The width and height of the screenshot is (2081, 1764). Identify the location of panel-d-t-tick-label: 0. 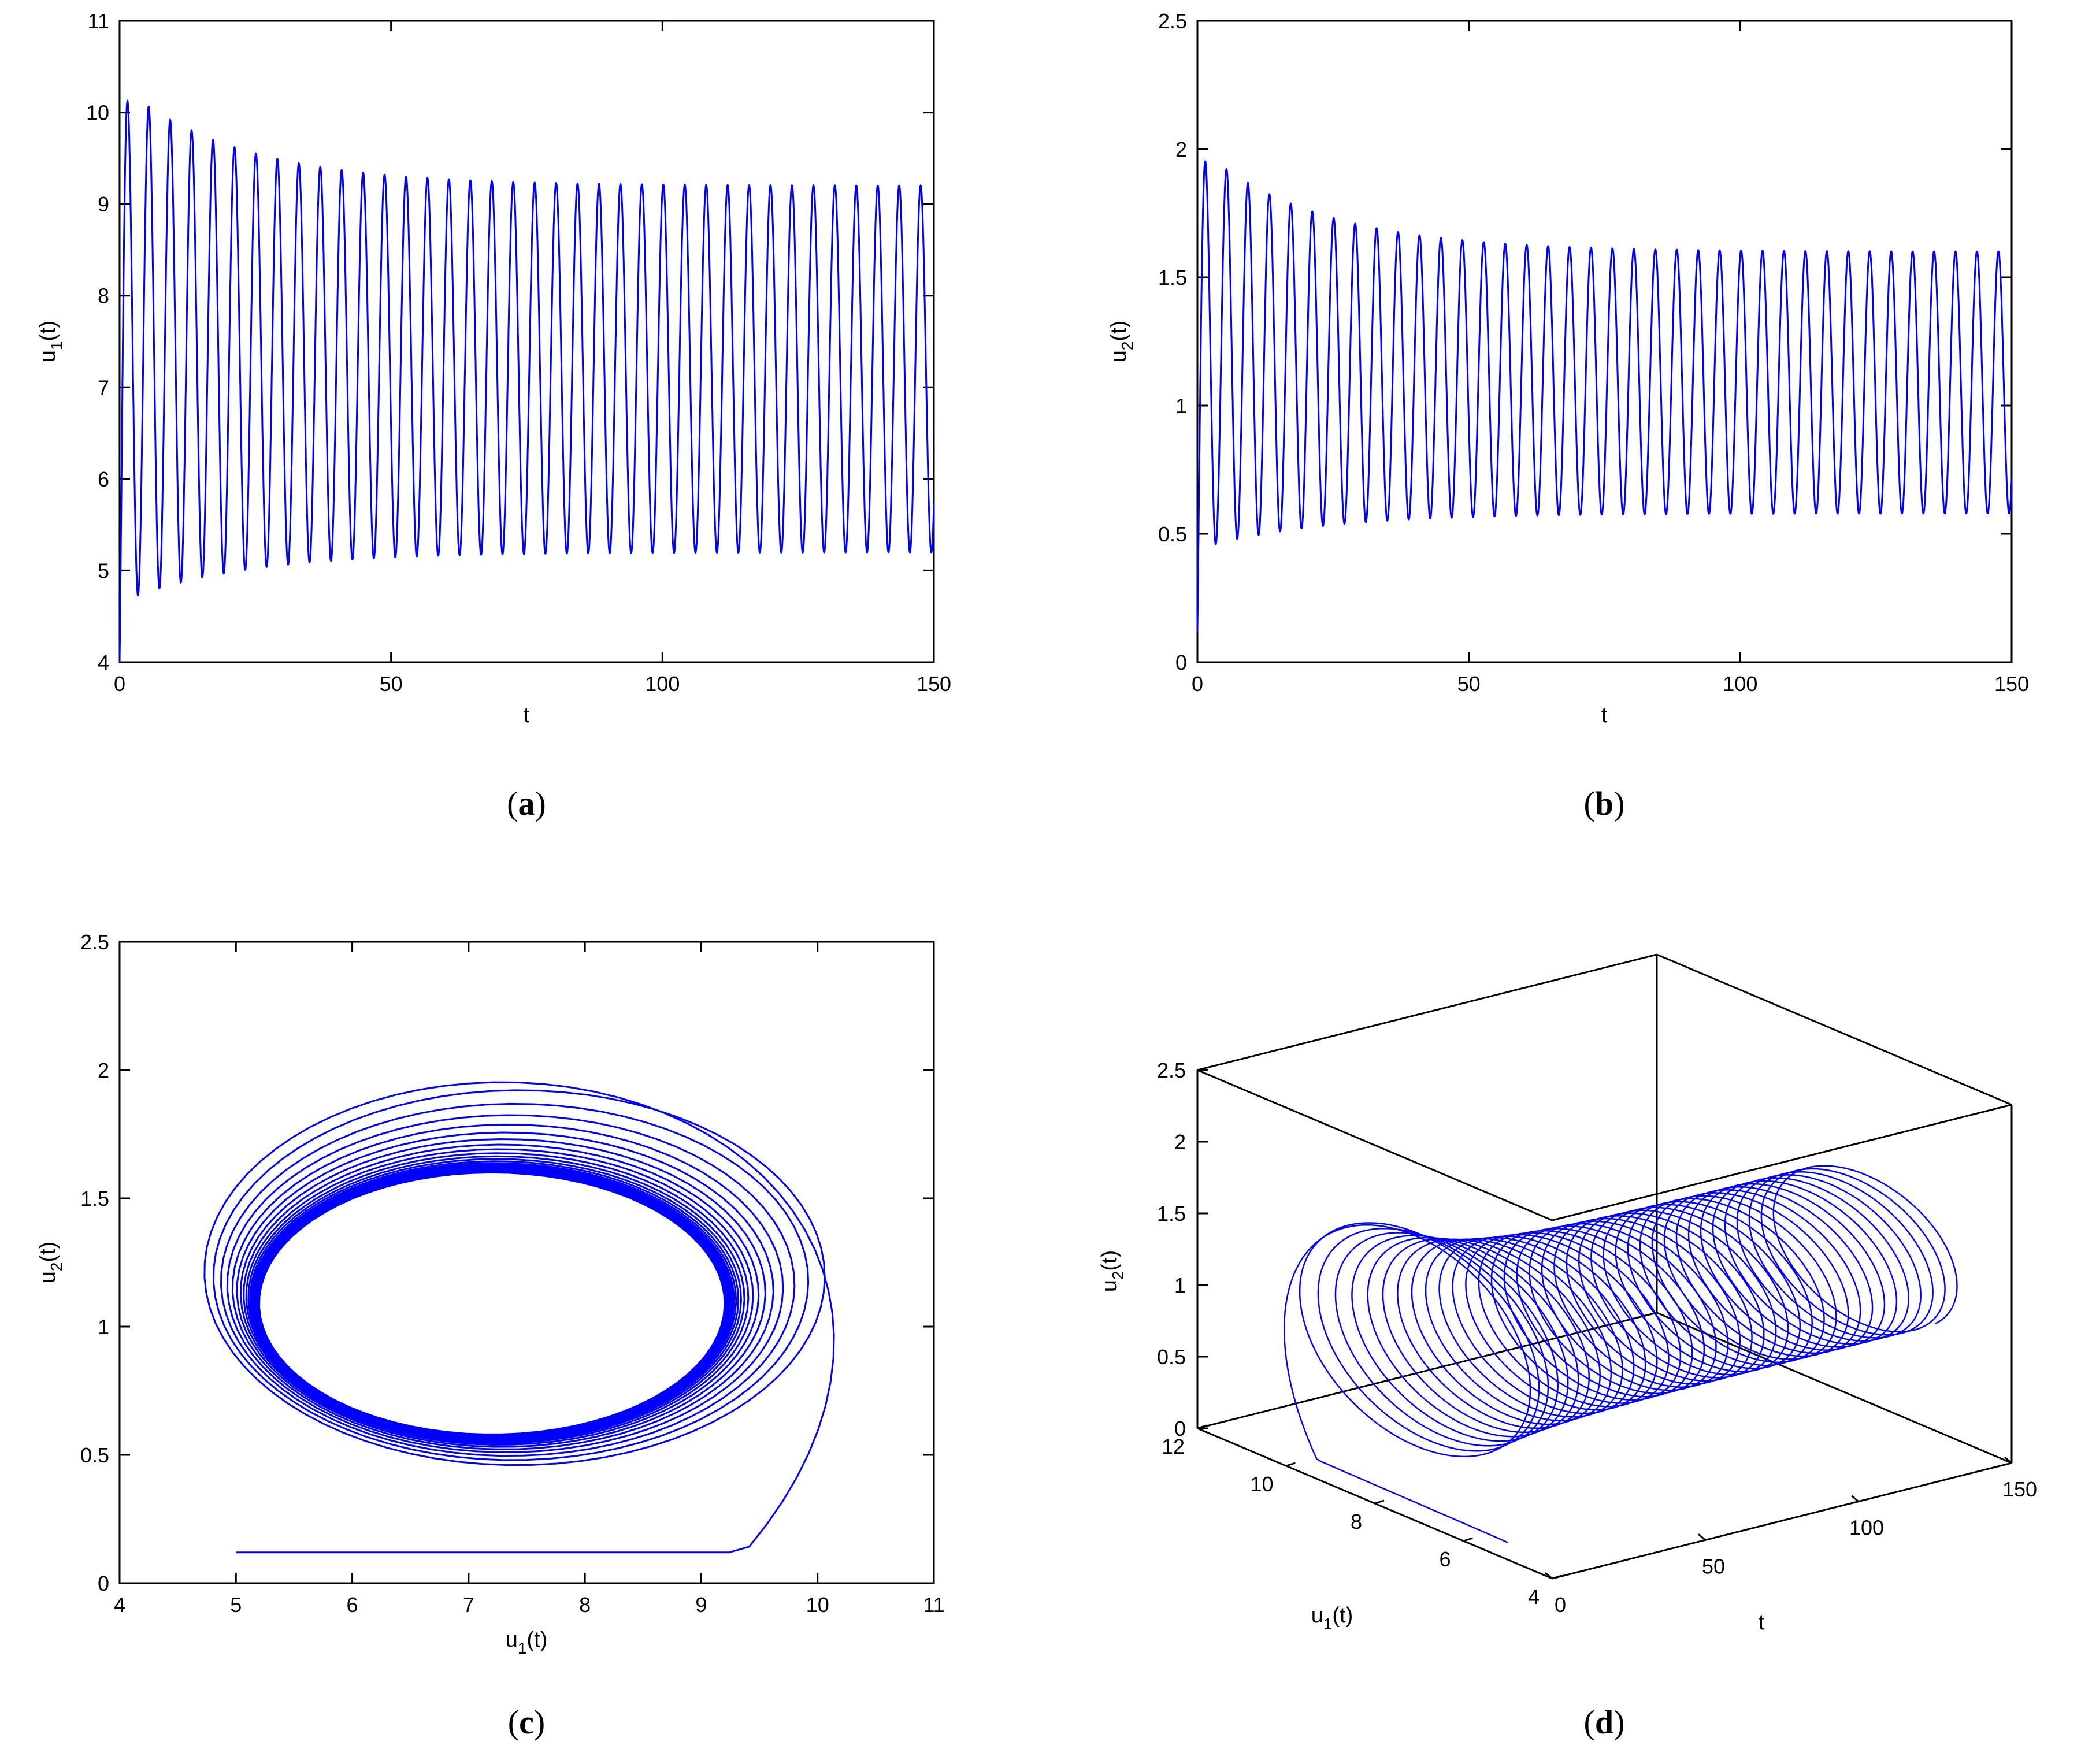
(1560, 1605).